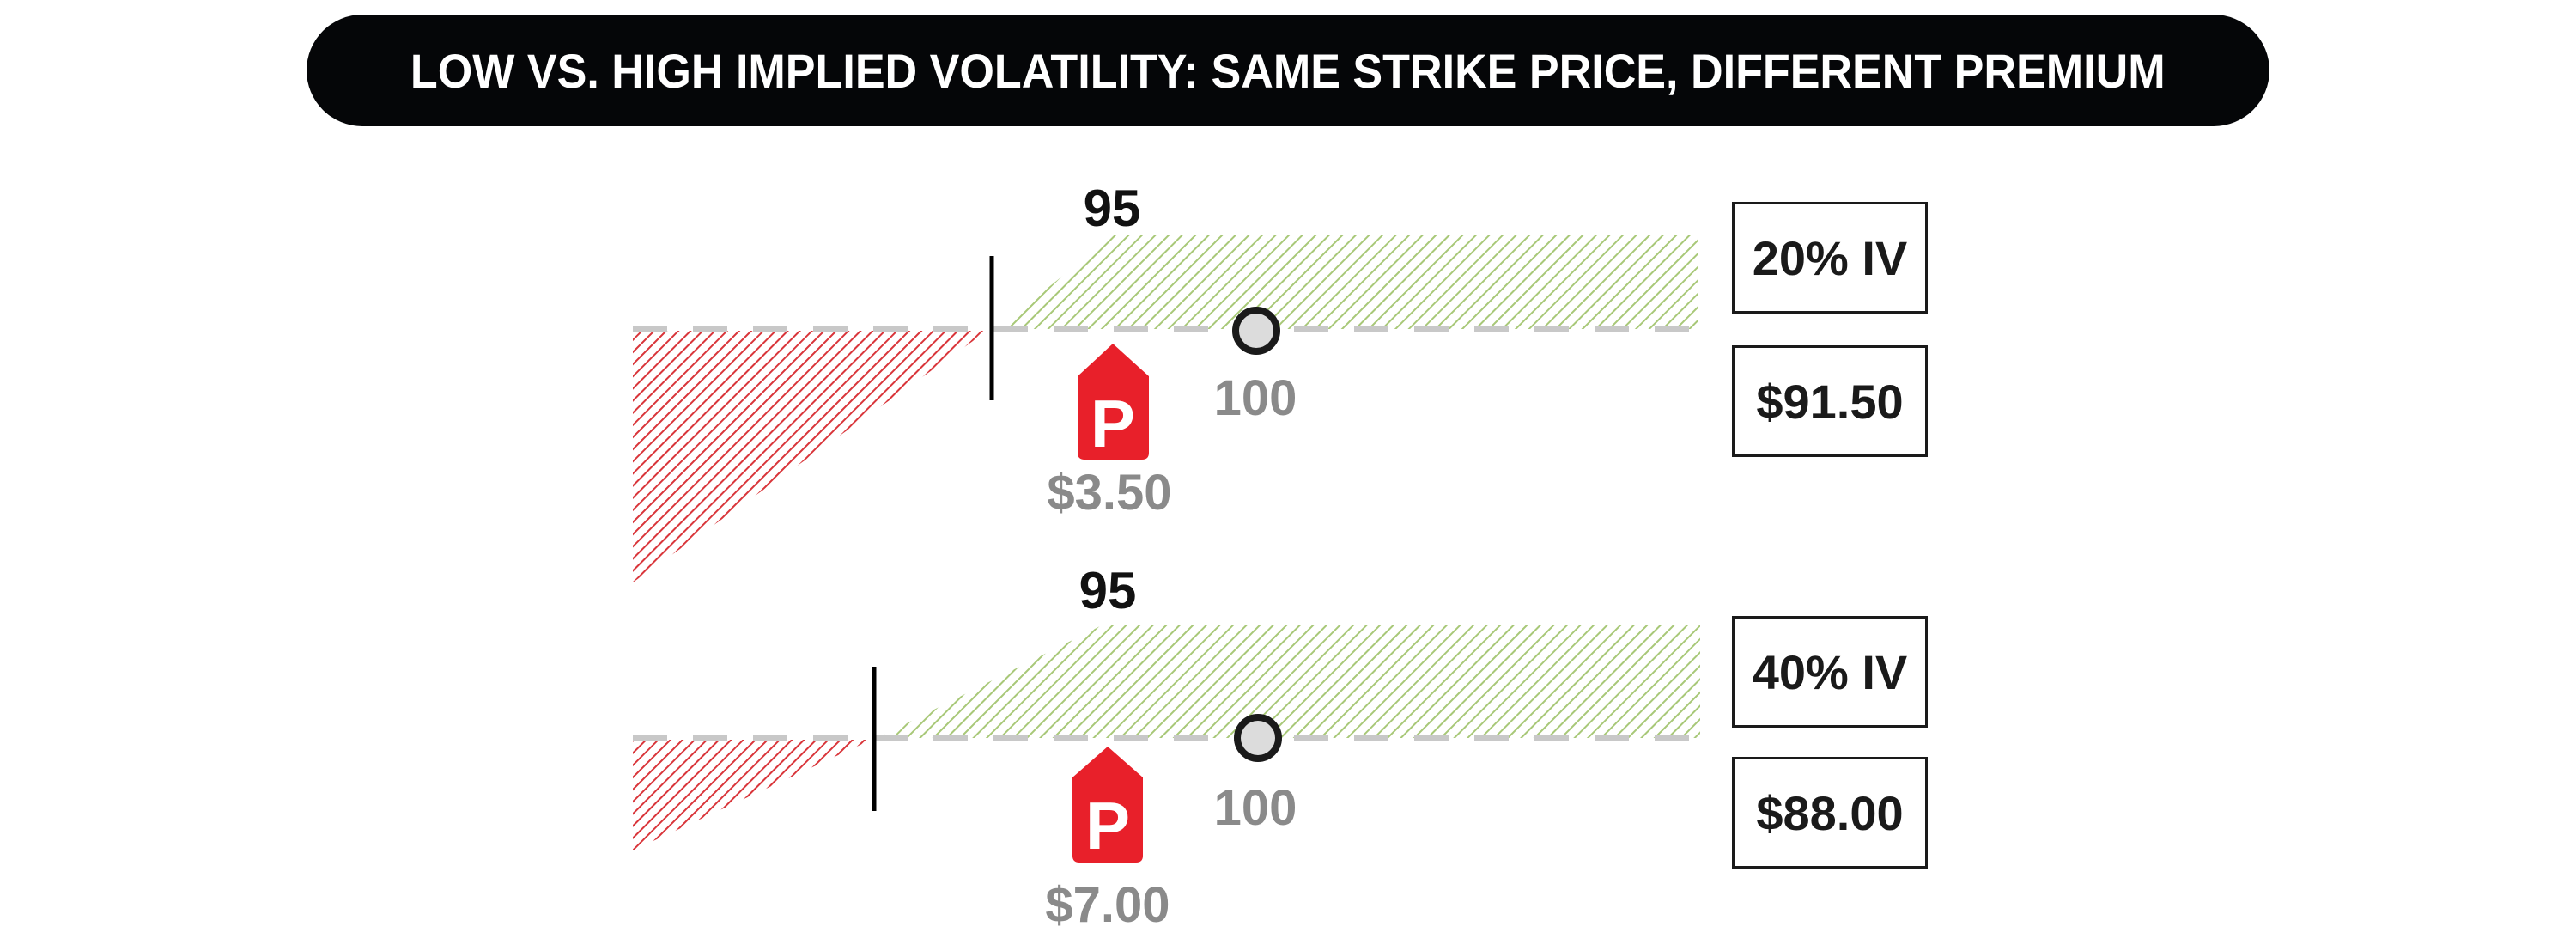 Image resolution: width=2576 pixels, height=945 pixels. Describe the element at coordinates (1830, 672) in the screenshot. I see `iv-box: 40% IV` at that location.